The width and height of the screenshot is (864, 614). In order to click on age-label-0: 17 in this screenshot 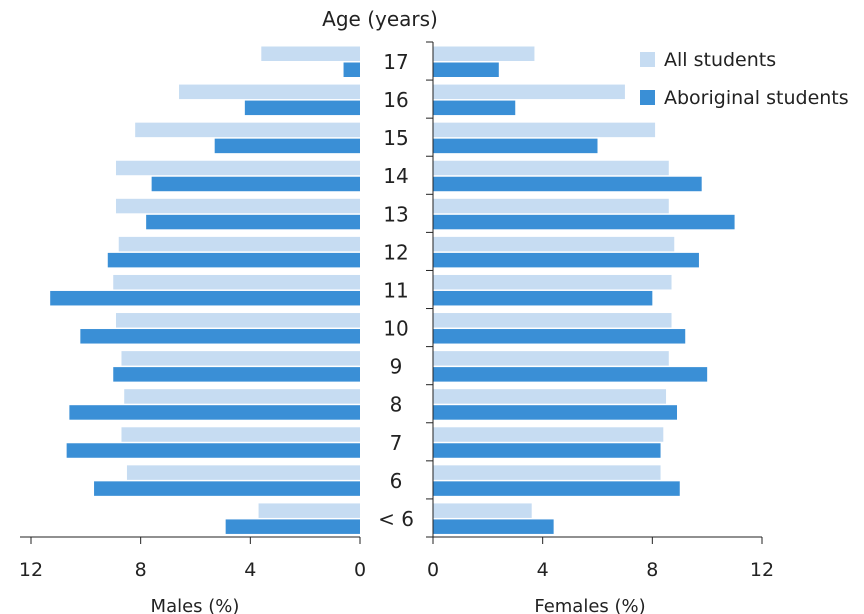, I will do `click(395, 62)`.